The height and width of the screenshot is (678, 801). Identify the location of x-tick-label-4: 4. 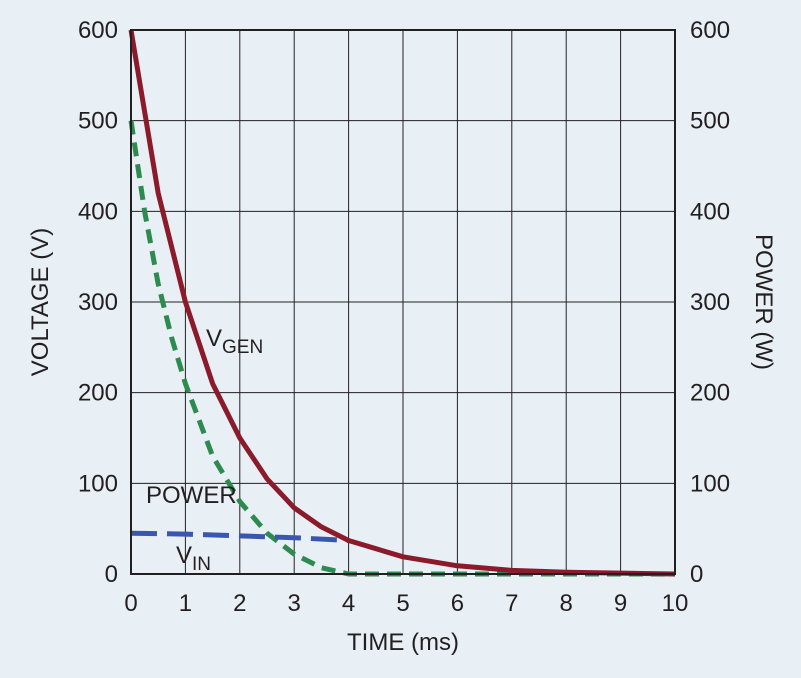
(348, 603).